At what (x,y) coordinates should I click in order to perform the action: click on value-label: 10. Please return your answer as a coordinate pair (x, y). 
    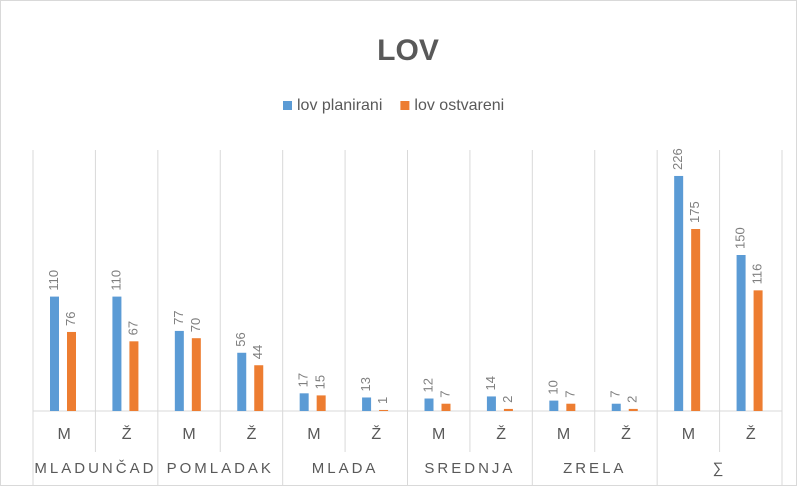
    Looking at the image, I should click on (552, 387).